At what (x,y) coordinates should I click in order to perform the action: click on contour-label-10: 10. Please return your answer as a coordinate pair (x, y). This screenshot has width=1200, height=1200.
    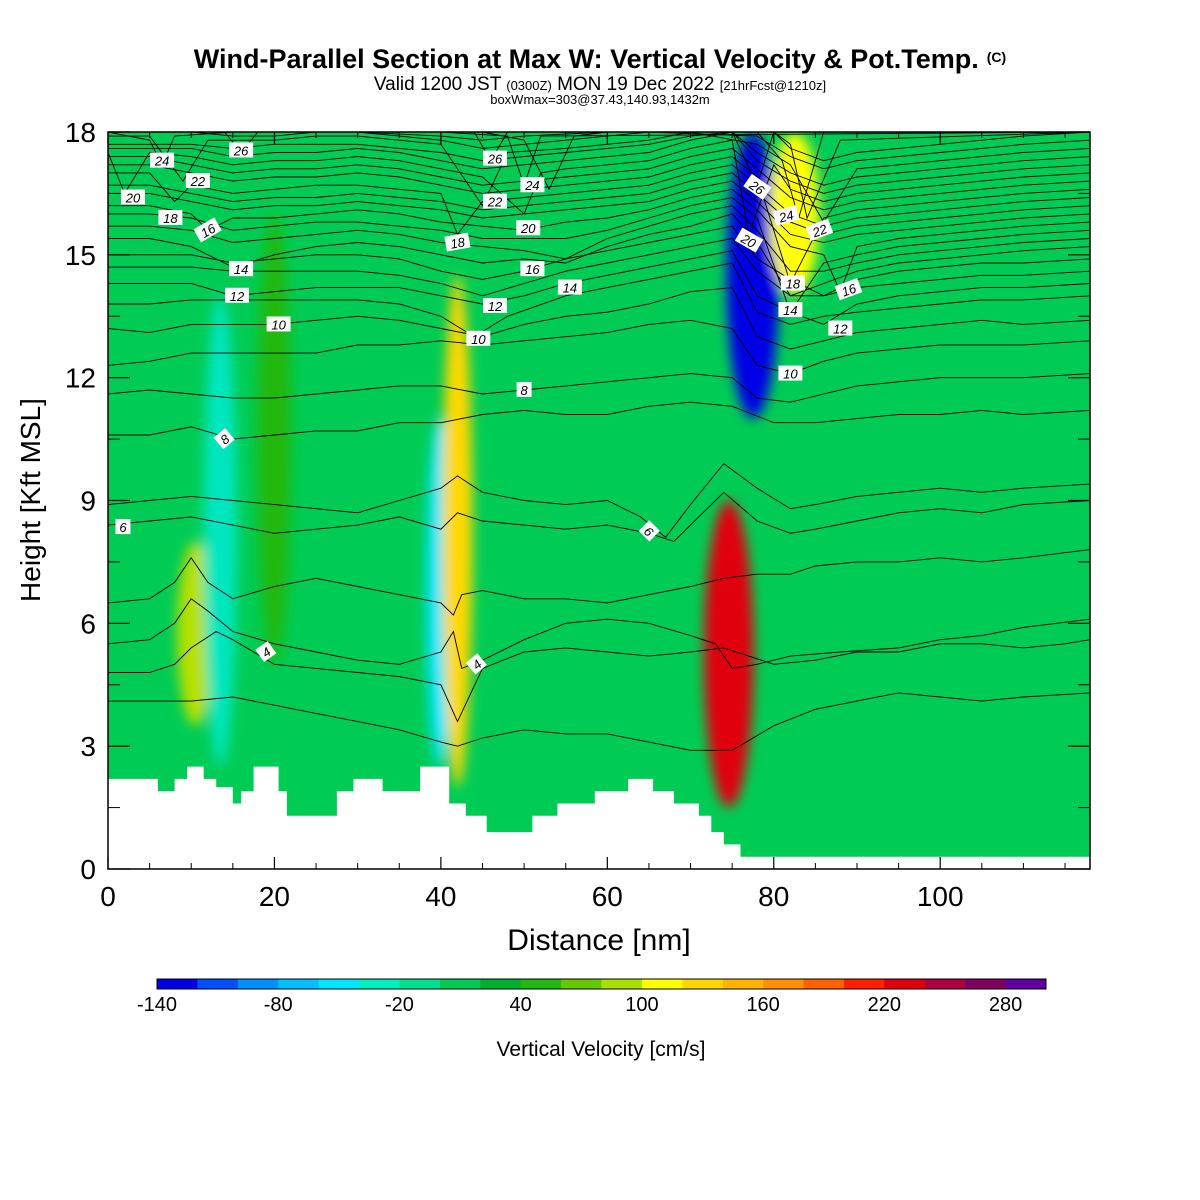
    Looking at the image, I should click on (478, 338).